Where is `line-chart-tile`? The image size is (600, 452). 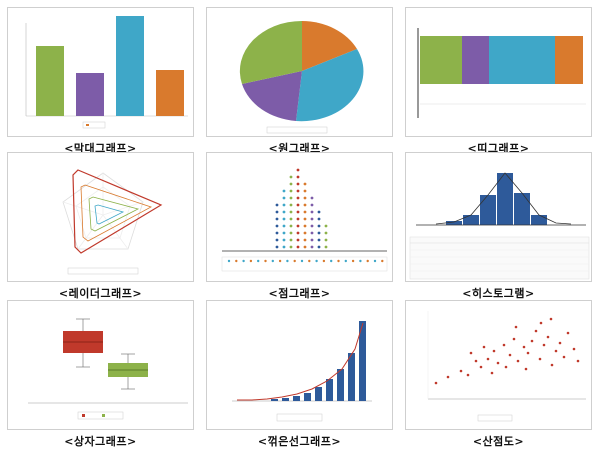 line-chart-tile is located at coordinates (299, 365).